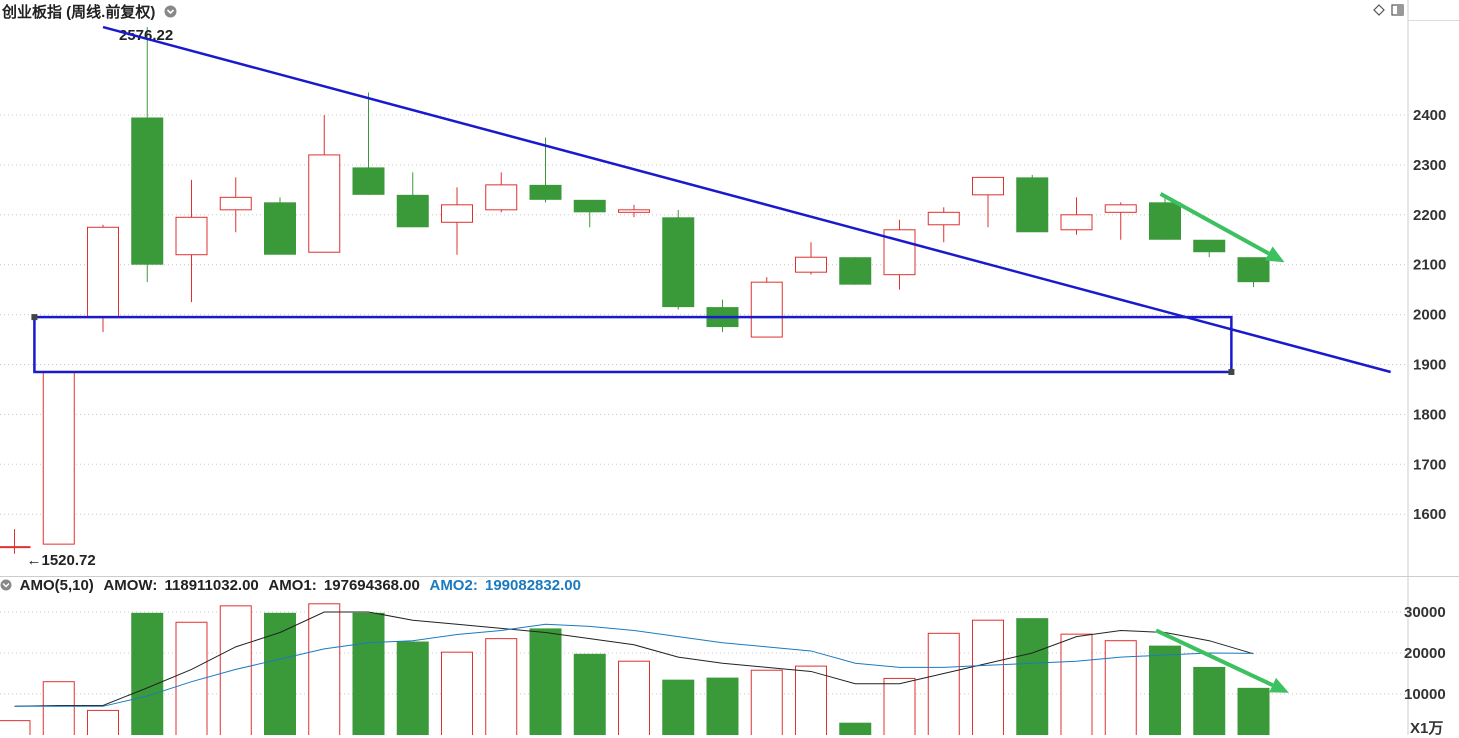 The image size is (1459, 738). What do you see at coordinates (1429, 165) in the screenshot?
I see `price-tick-label: 2300` at bounding box center [1429, 165].